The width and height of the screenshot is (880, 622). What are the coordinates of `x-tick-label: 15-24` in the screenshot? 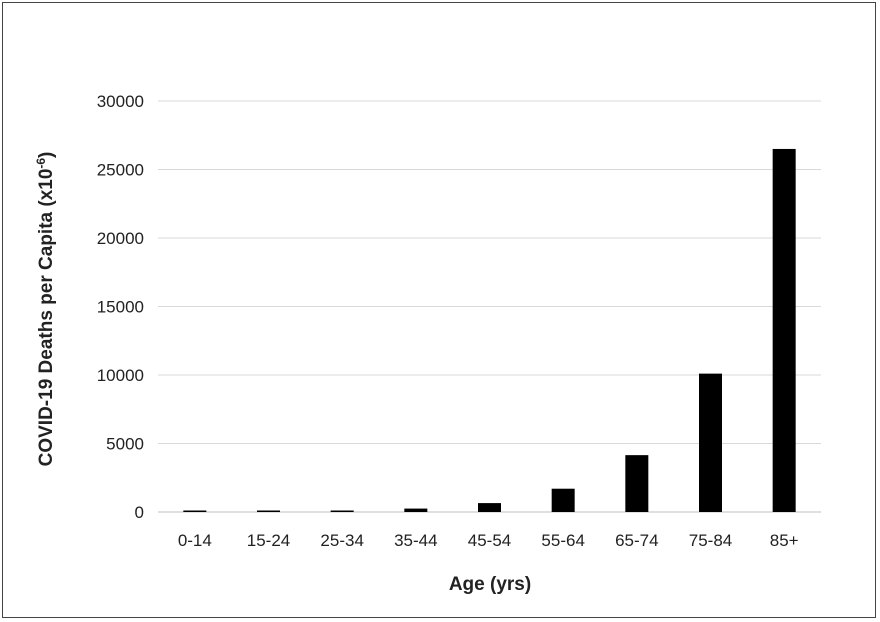 It's located at (268, 540).